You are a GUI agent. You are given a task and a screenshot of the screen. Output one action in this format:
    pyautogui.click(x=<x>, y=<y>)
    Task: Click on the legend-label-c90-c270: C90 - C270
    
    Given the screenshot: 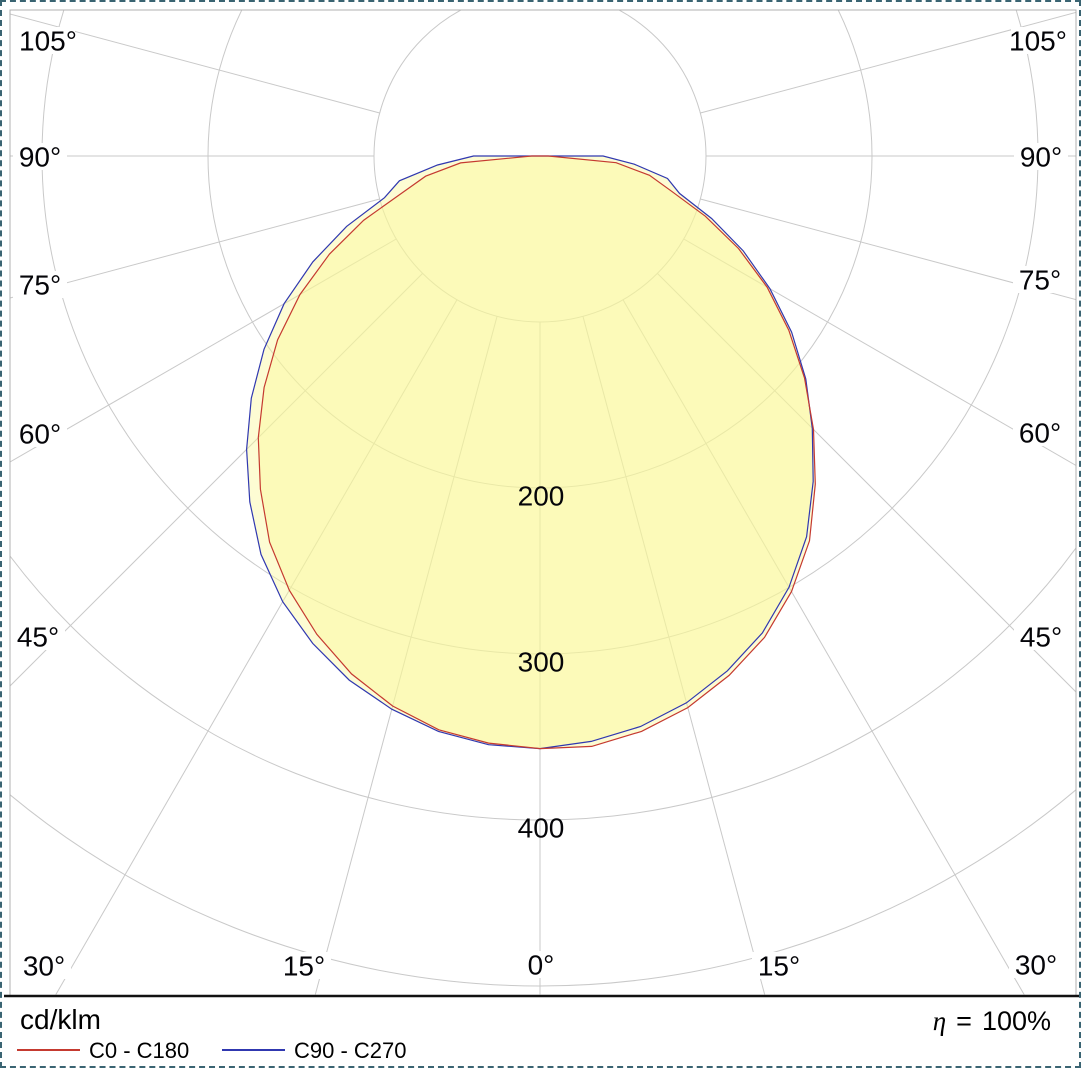 What is the action you would take?
    pyautogui.click(x=350, y=1050)
    